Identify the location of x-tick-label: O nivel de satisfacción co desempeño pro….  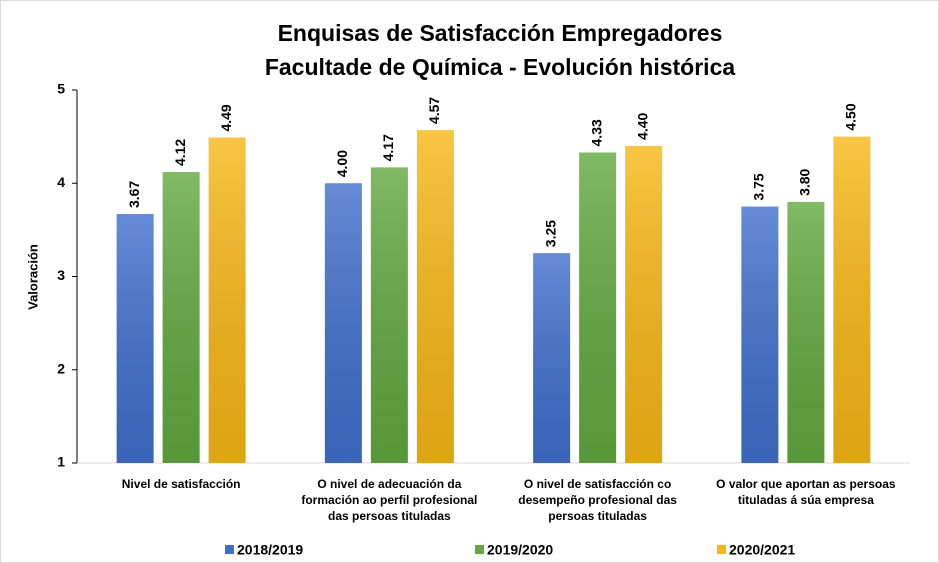
(597, 500).